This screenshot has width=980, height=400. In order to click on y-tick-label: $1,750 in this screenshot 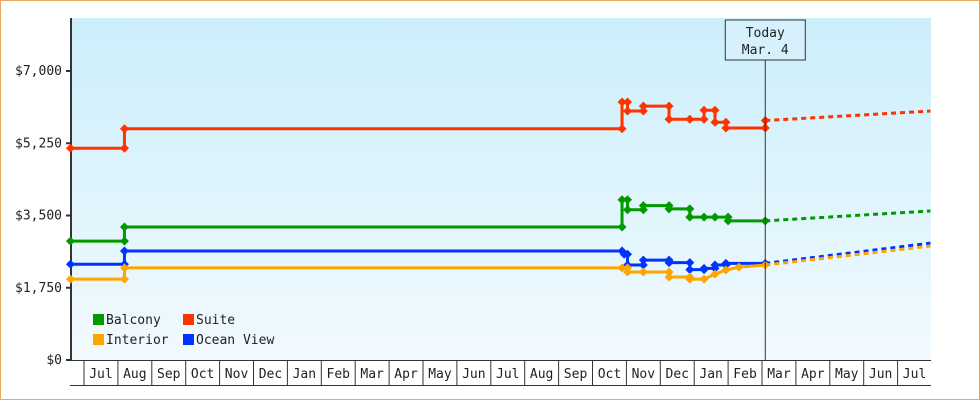, I will do `click(38, 288)`.